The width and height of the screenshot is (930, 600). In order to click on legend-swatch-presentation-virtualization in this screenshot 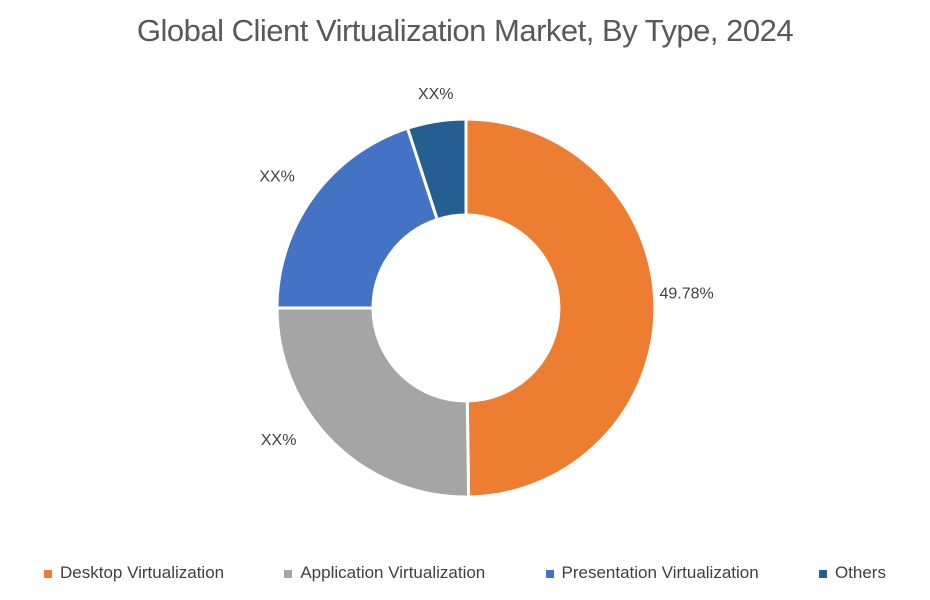, I will do `click(549, 573)`.